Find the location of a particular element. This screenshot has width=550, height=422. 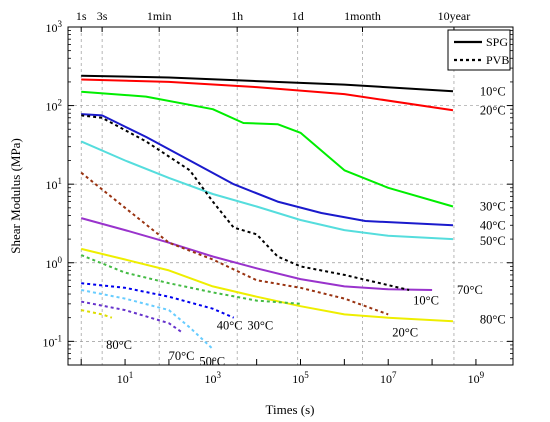

top-time-markers: 1s 3s 1min 1h 1d 1month 10year is located at coordinates (273, 20).